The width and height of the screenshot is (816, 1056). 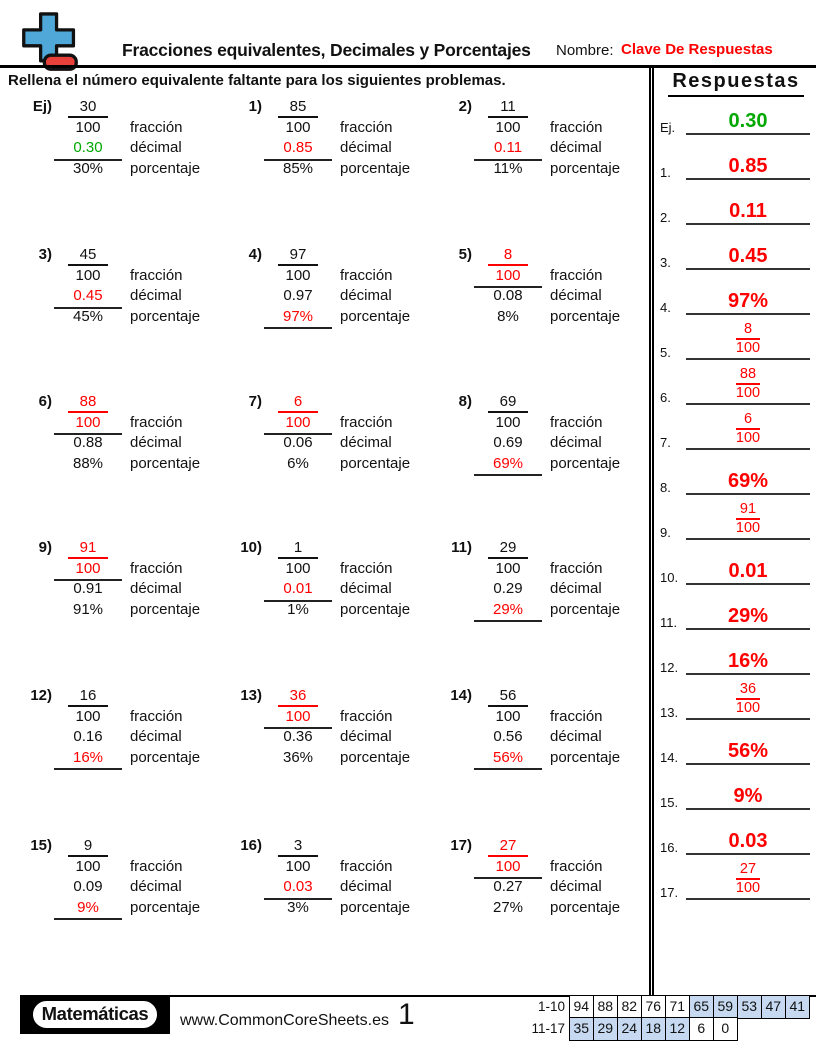 I want to click on answer-value: 0.30, so click(x=748, y=121).